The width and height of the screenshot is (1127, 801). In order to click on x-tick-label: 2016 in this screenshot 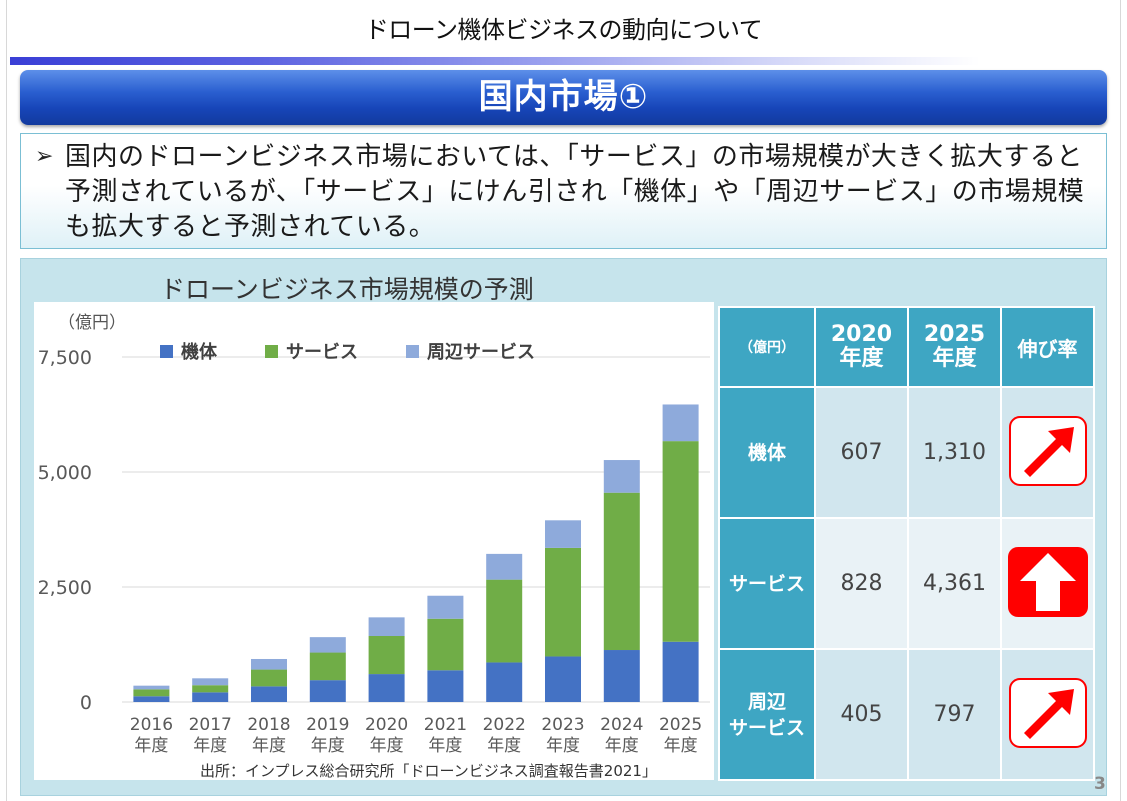, I will do `click(151, 725)`.